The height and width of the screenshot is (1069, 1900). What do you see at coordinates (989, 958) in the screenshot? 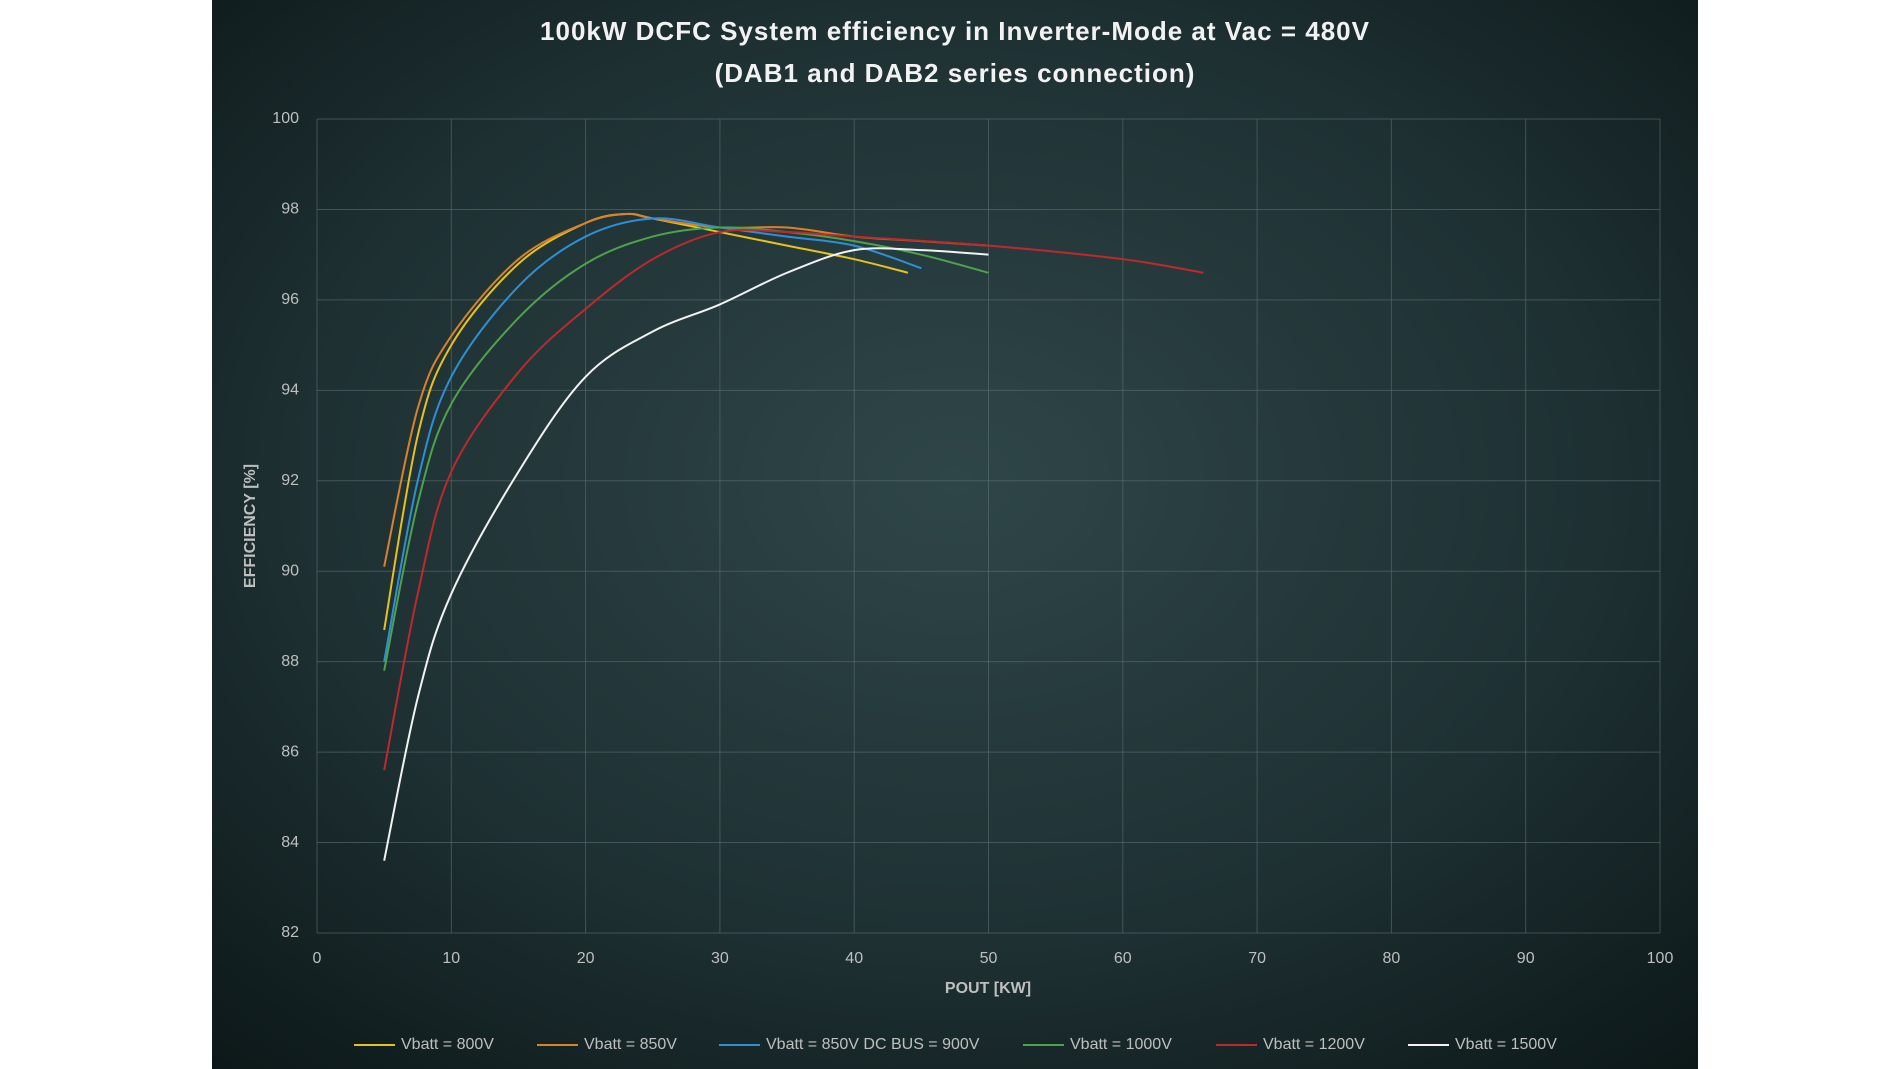
I see `x-tick-label: 50` at bounding box center [989, 958].